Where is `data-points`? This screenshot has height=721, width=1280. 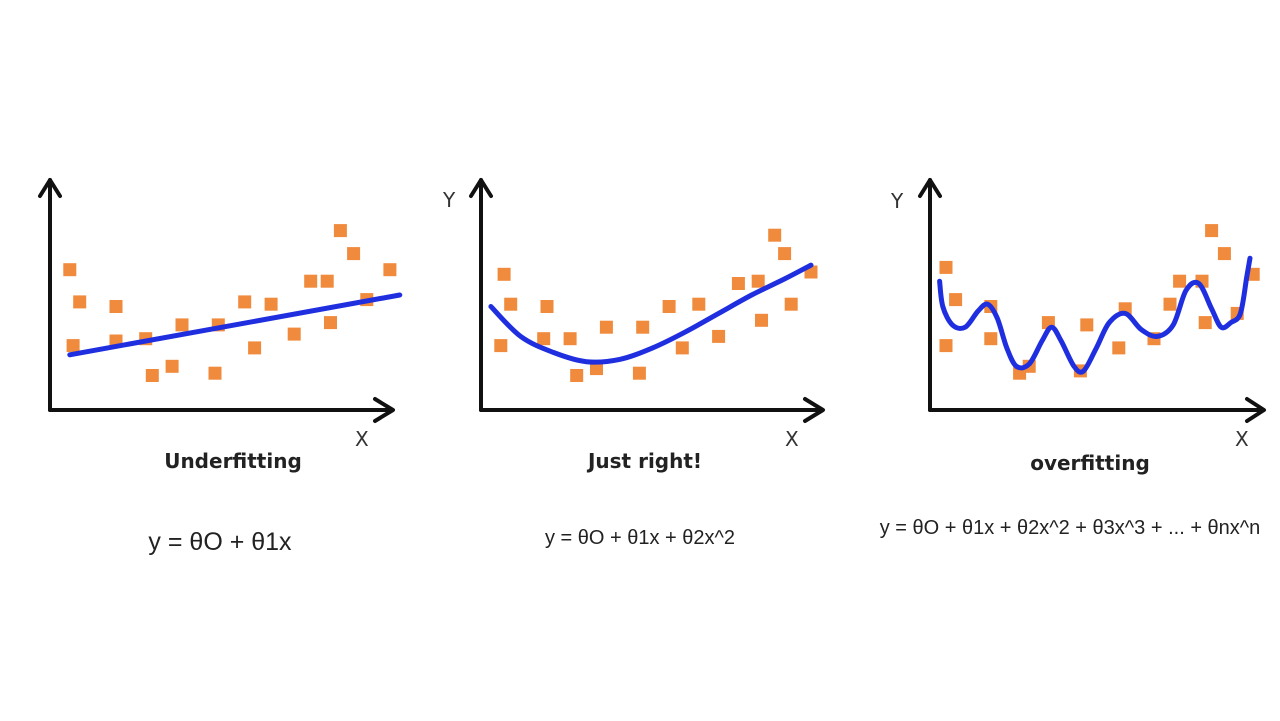 data-points is located at coordinates (656, 305).